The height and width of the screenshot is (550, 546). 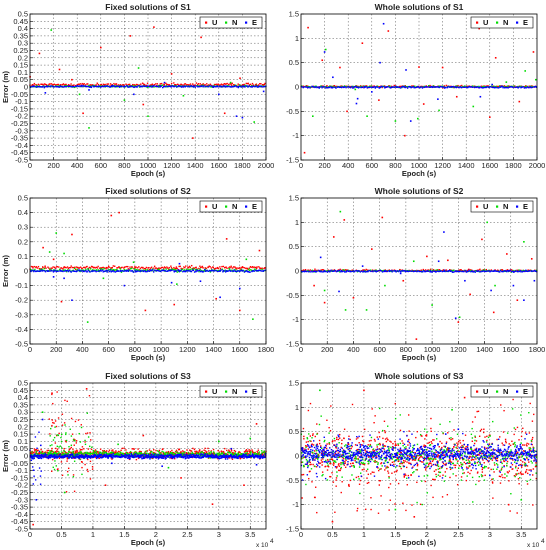 What do you see at coordinates (148, 456) in the screenshot?
I see `grid` at bounding box center [148, 456].